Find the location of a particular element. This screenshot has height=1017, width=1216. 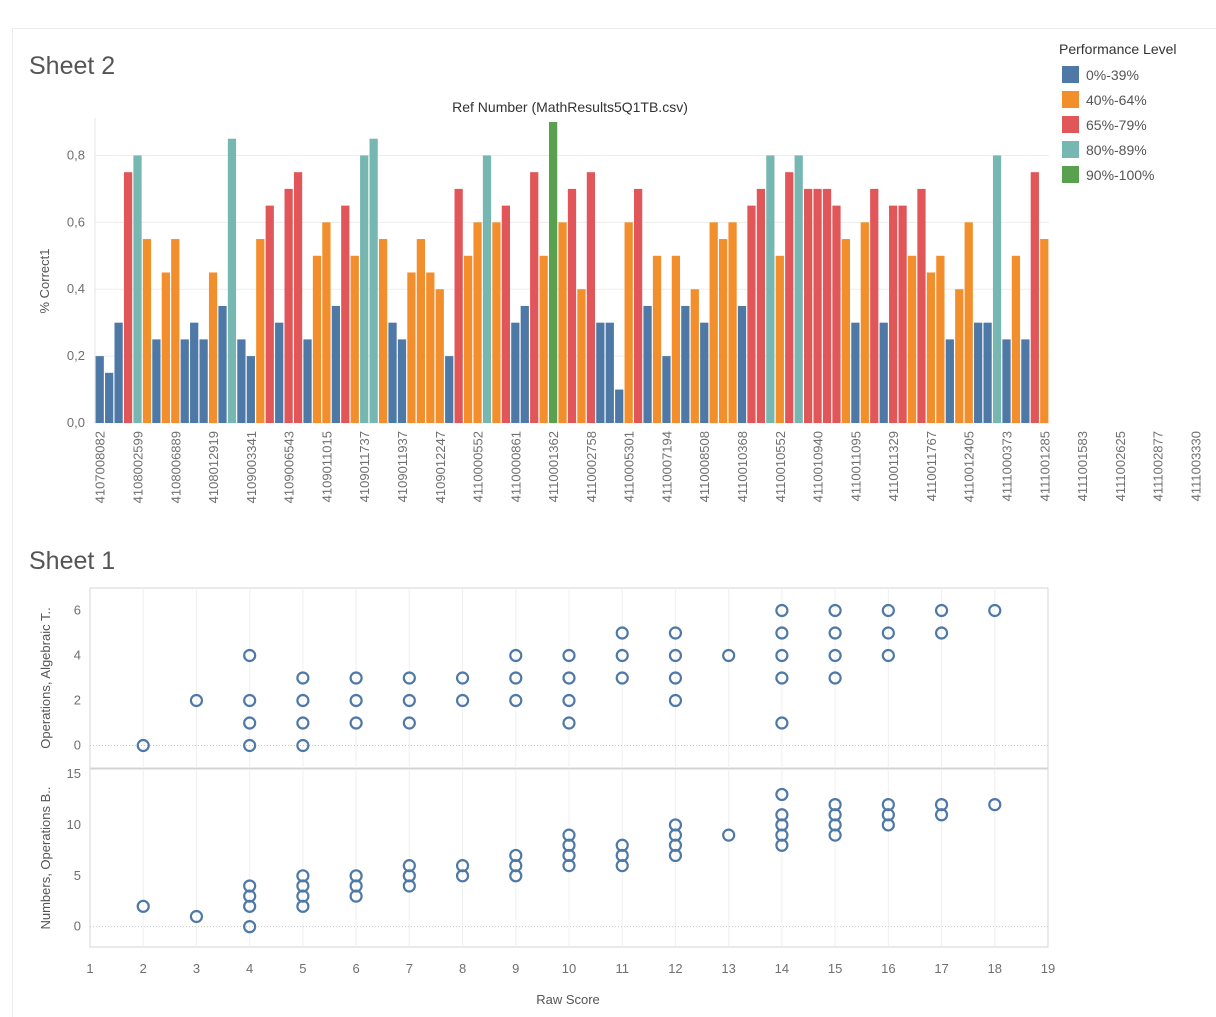

bar-y-tick-label: 0,2 is located at coordinates (76, 355).